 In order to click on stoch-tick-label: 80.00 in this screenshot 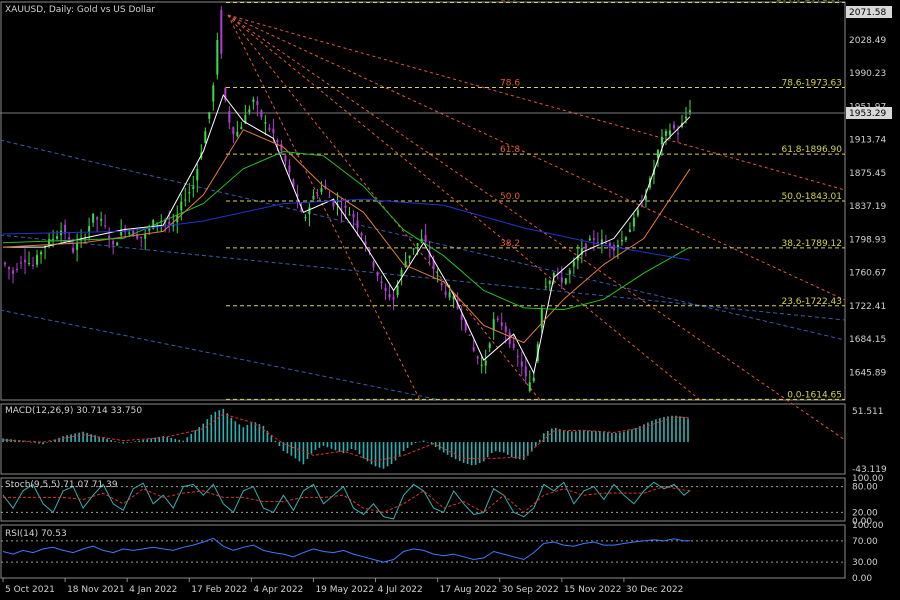, I will do `click(865, 488)`.